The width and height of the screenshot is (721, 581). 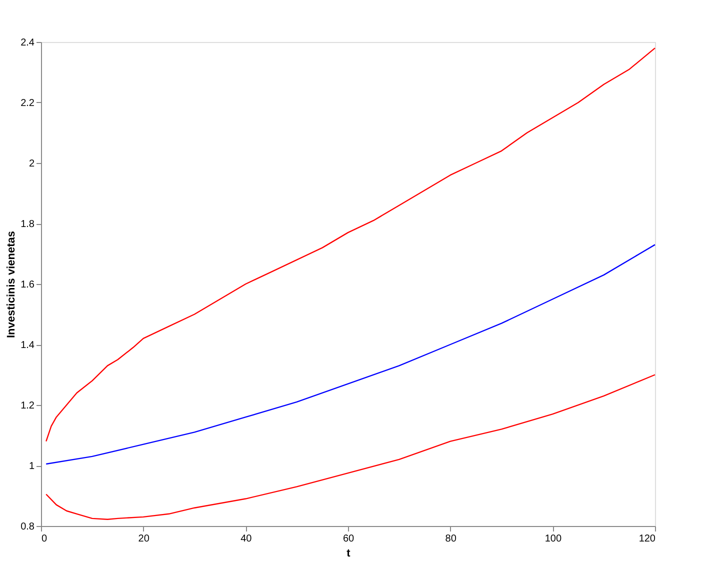 I want to click on y-tick-label: 1.6, so click(x=27, y=285).